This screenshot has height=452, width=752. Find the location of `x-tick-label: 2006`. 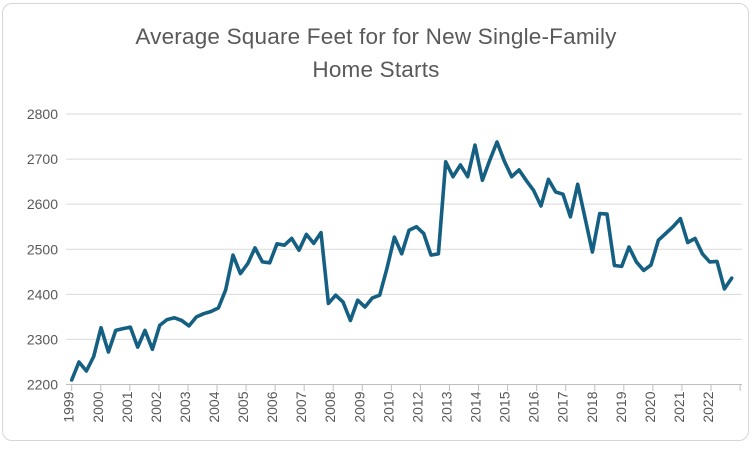

x-tick-label: 2006 is located at coordinates (272, 406).